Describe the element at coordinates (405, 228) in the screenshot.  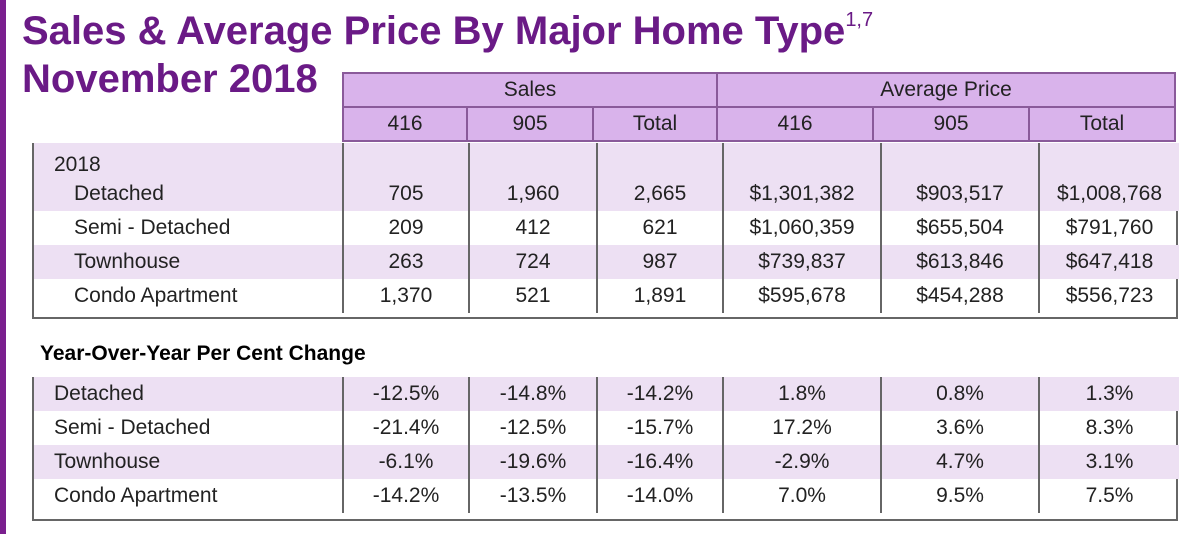
I see `table-cell: 209` at that location.